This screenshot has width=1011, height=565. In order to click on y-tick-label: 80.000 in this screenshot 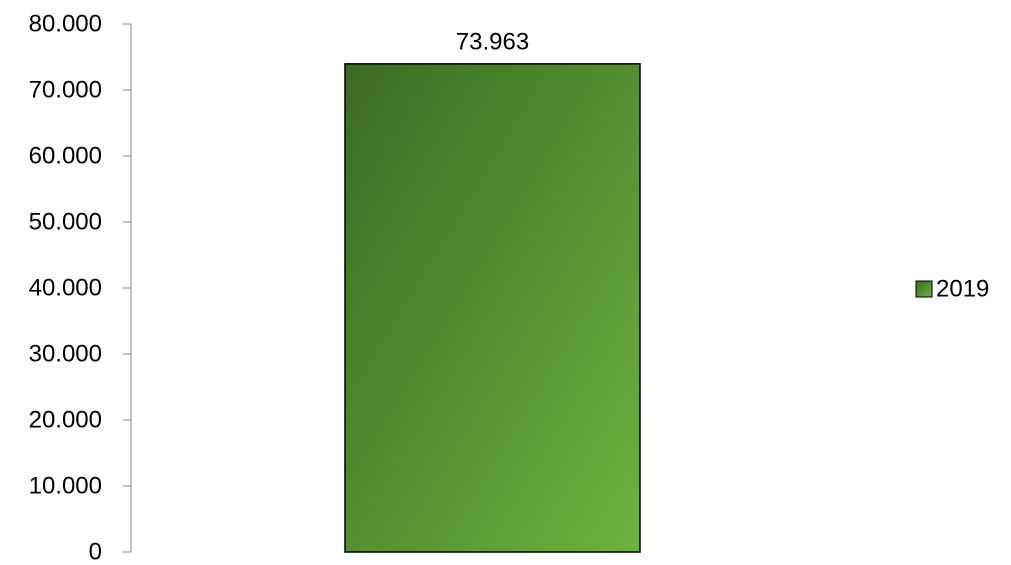, I will do `click(65, 24)`.